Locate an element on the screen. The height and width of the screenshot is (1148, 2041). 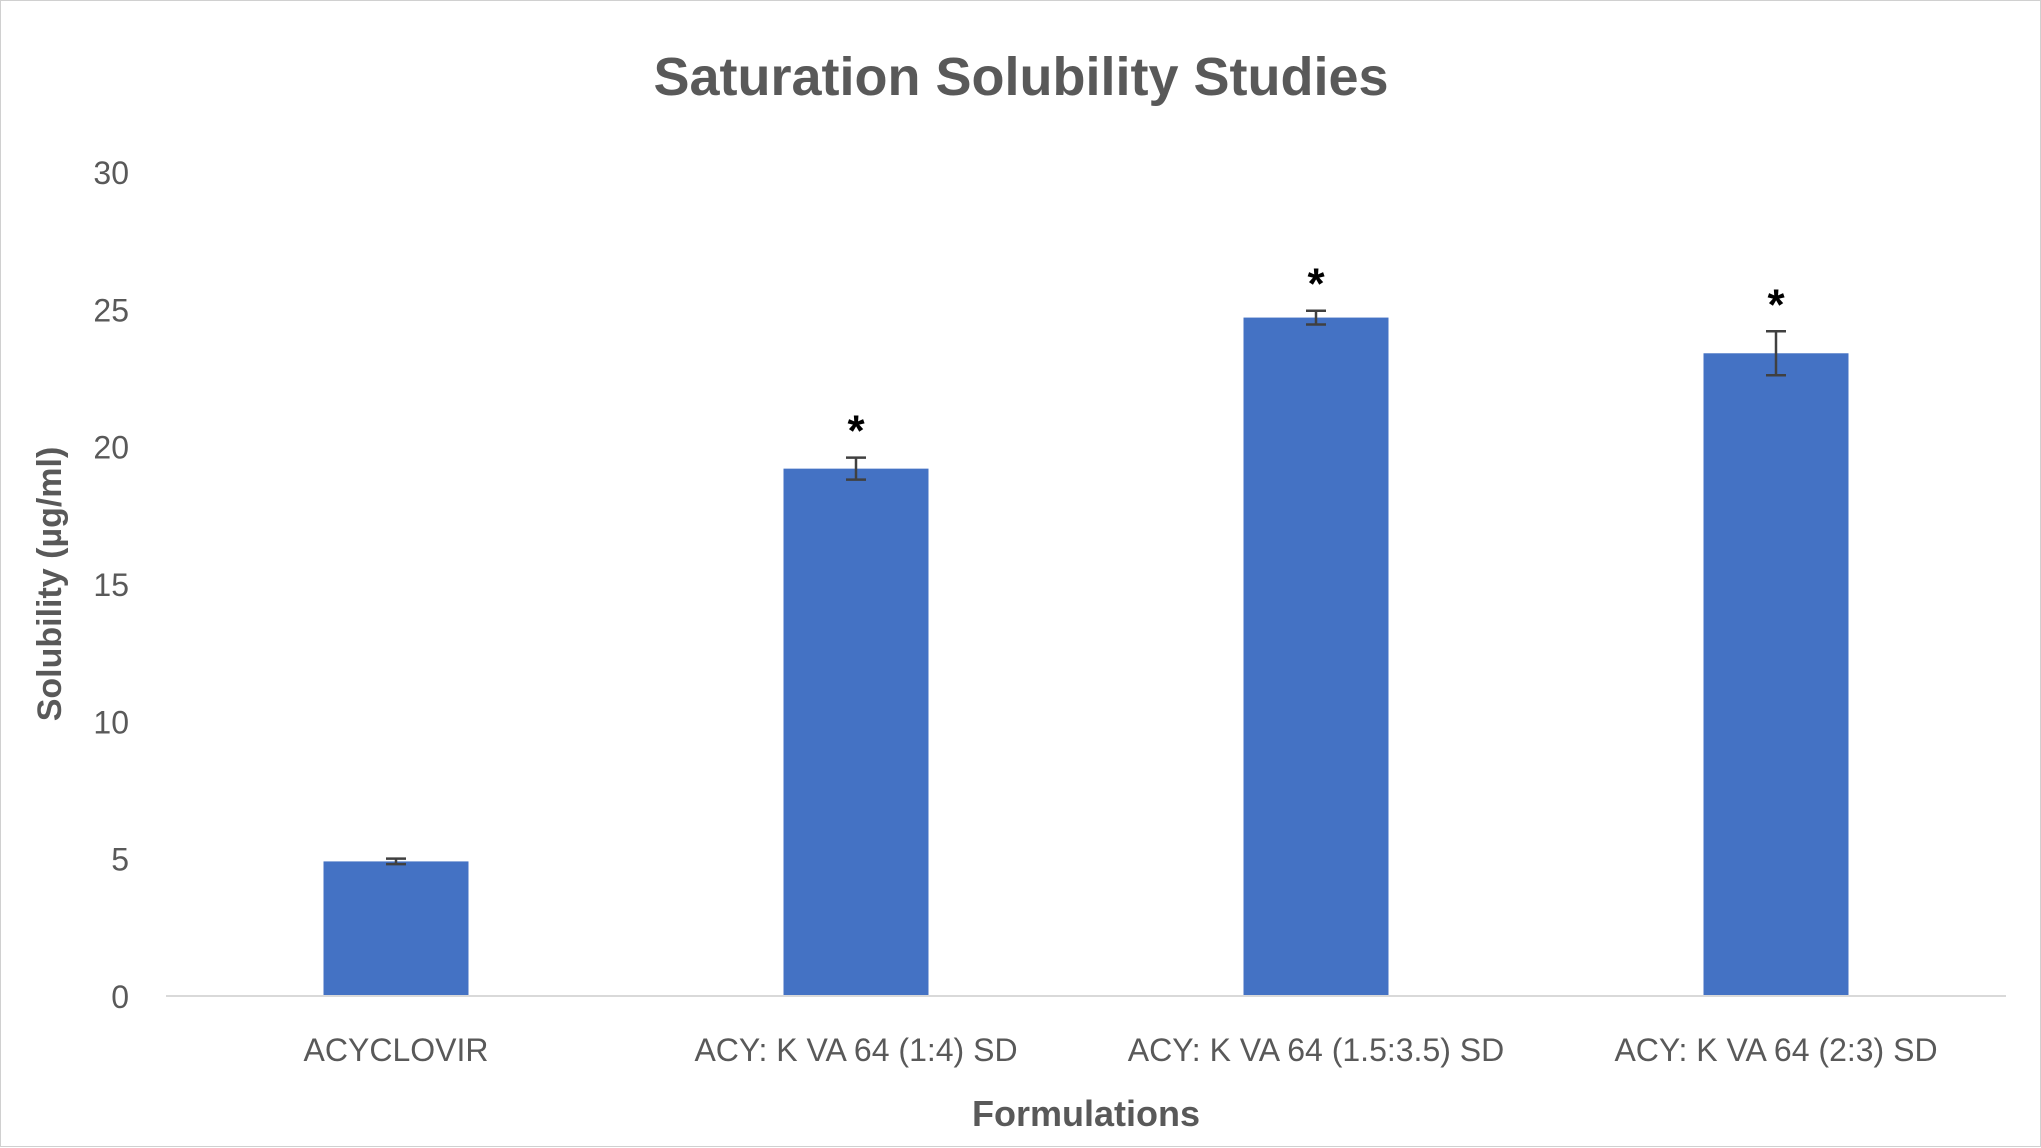
x-tick-label: ACY: K VA 64 (2:3) SD is located at coordinates (1775, 1050).